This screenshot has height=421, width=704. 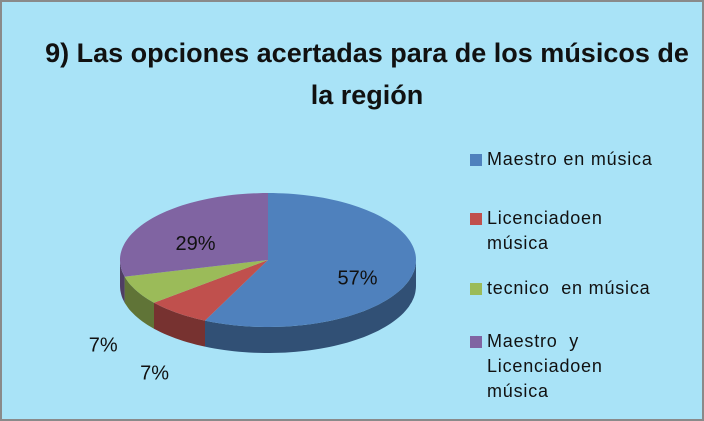 I want to click on legend-entry: Maestro en música, so click(x=586, y=159).